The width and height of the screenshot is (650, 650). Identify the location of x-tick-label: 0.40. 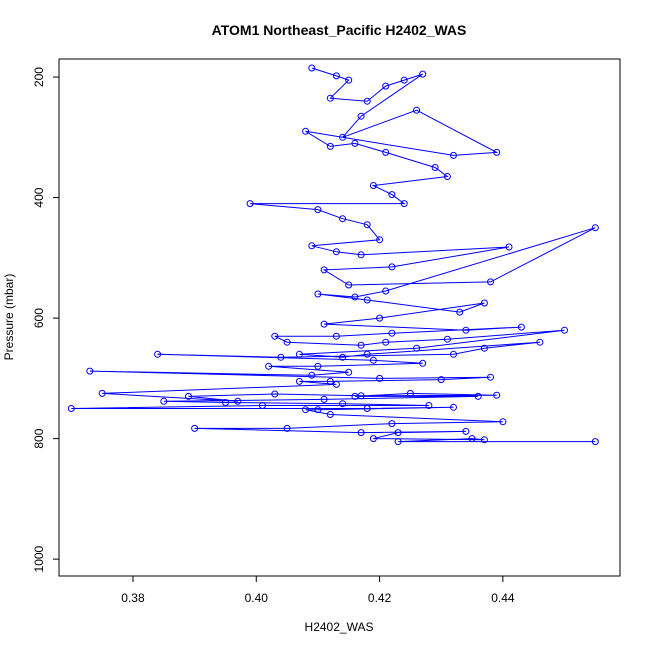
(257, 598).